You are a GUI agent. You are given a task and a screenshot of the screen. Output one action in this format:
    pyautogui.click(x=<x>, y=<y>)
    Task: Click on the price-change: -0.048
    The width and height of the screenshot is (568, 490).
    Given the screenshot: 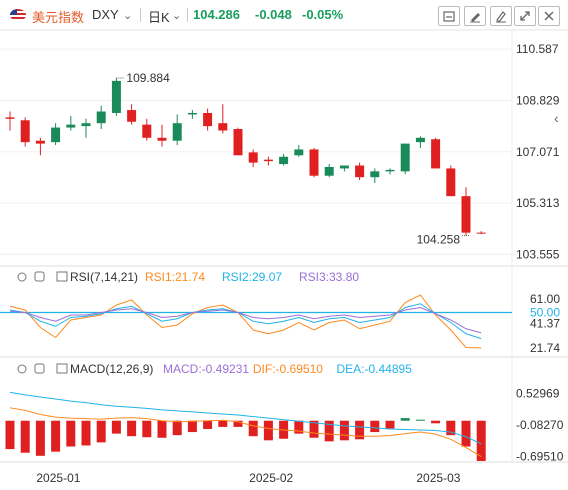 What is the action you would take?
    pyautogui.click(x=273, y=14)
    